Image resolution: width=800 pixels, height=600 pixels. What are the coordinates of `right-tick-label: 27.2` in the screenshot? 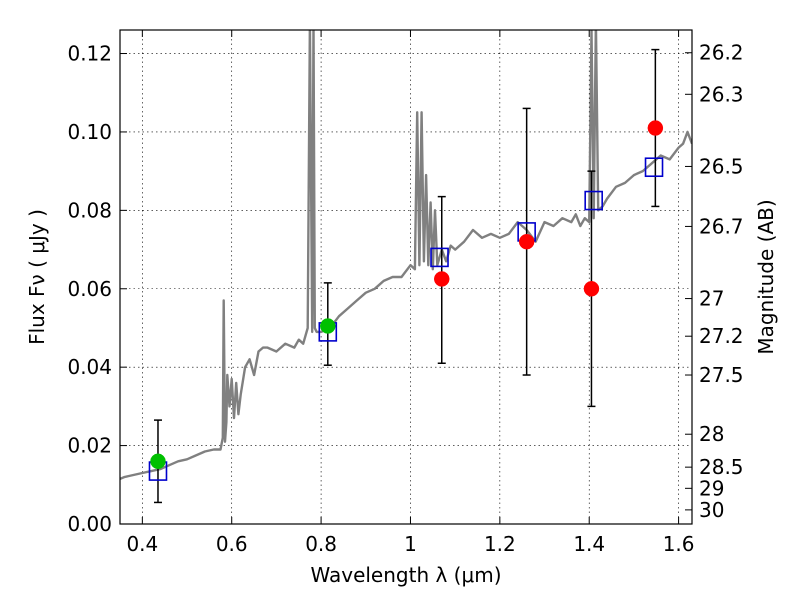 It's located at (721, 336).